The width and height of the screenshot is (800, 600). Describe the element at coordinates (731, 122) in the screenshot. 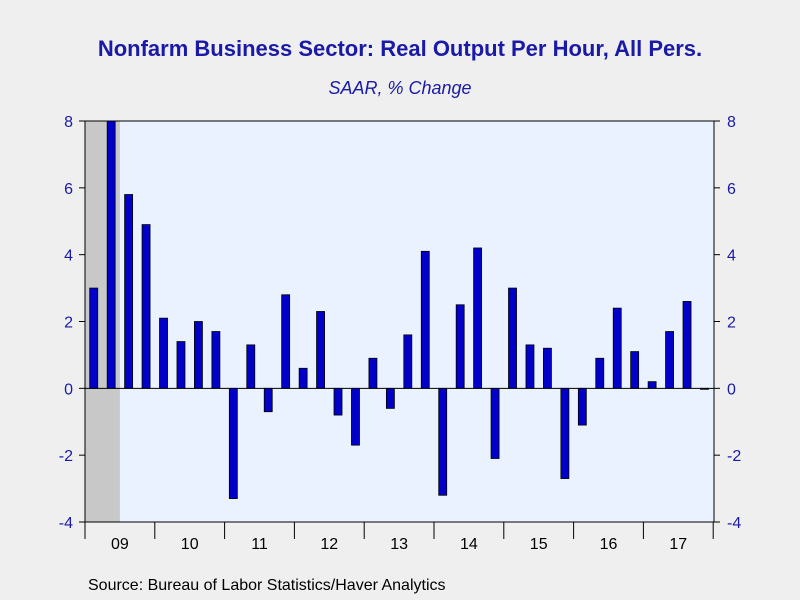

I see `y-tick-label-right: 8` at that location.